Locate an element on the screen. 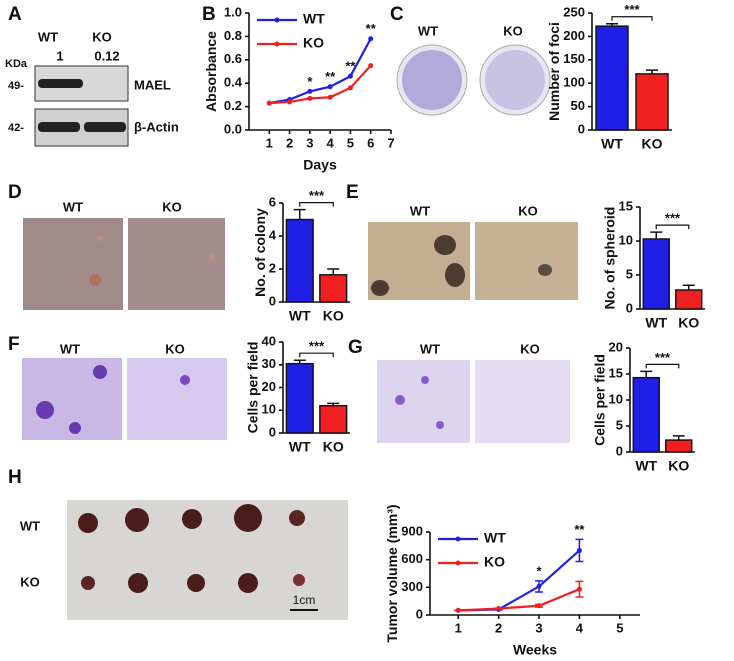 Image resolution: width=734 pixels, height=661 pixels. y-tick-label: 20 is located at coordinates (269, 386).